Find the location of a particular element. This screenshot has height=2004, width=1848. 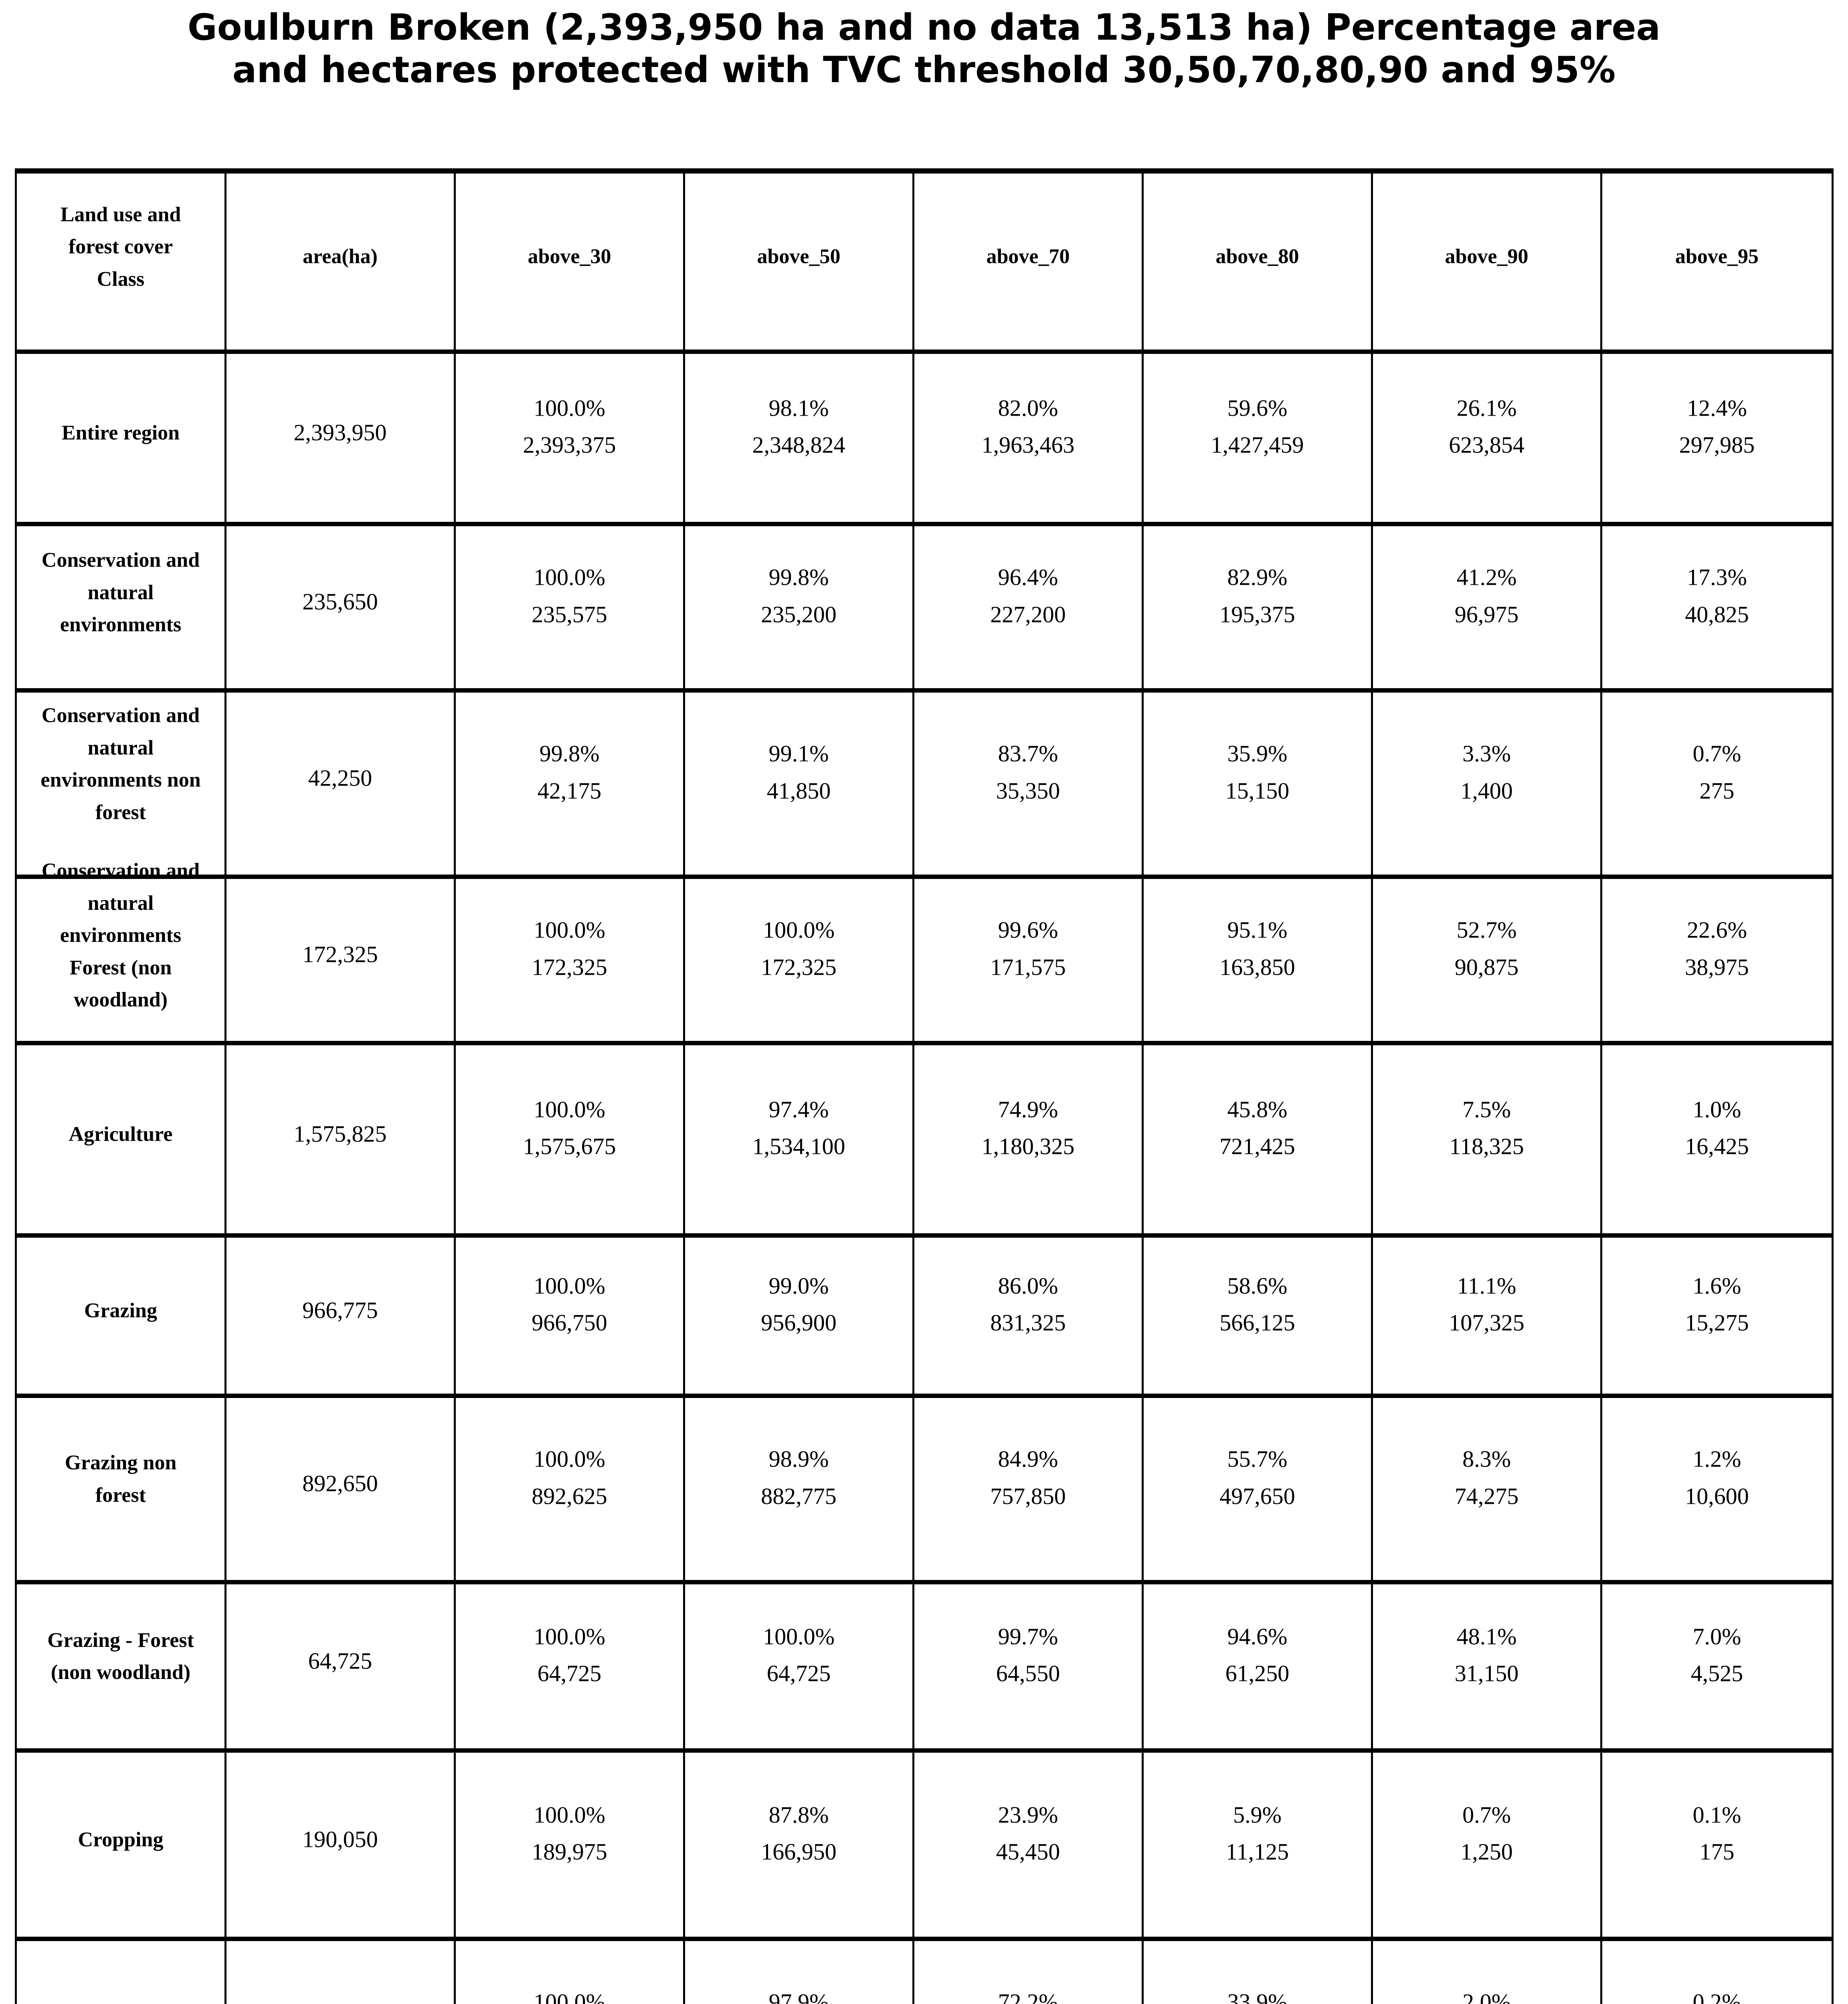

above90-hectares: 623,854 is located at coordinates (1486, 445).